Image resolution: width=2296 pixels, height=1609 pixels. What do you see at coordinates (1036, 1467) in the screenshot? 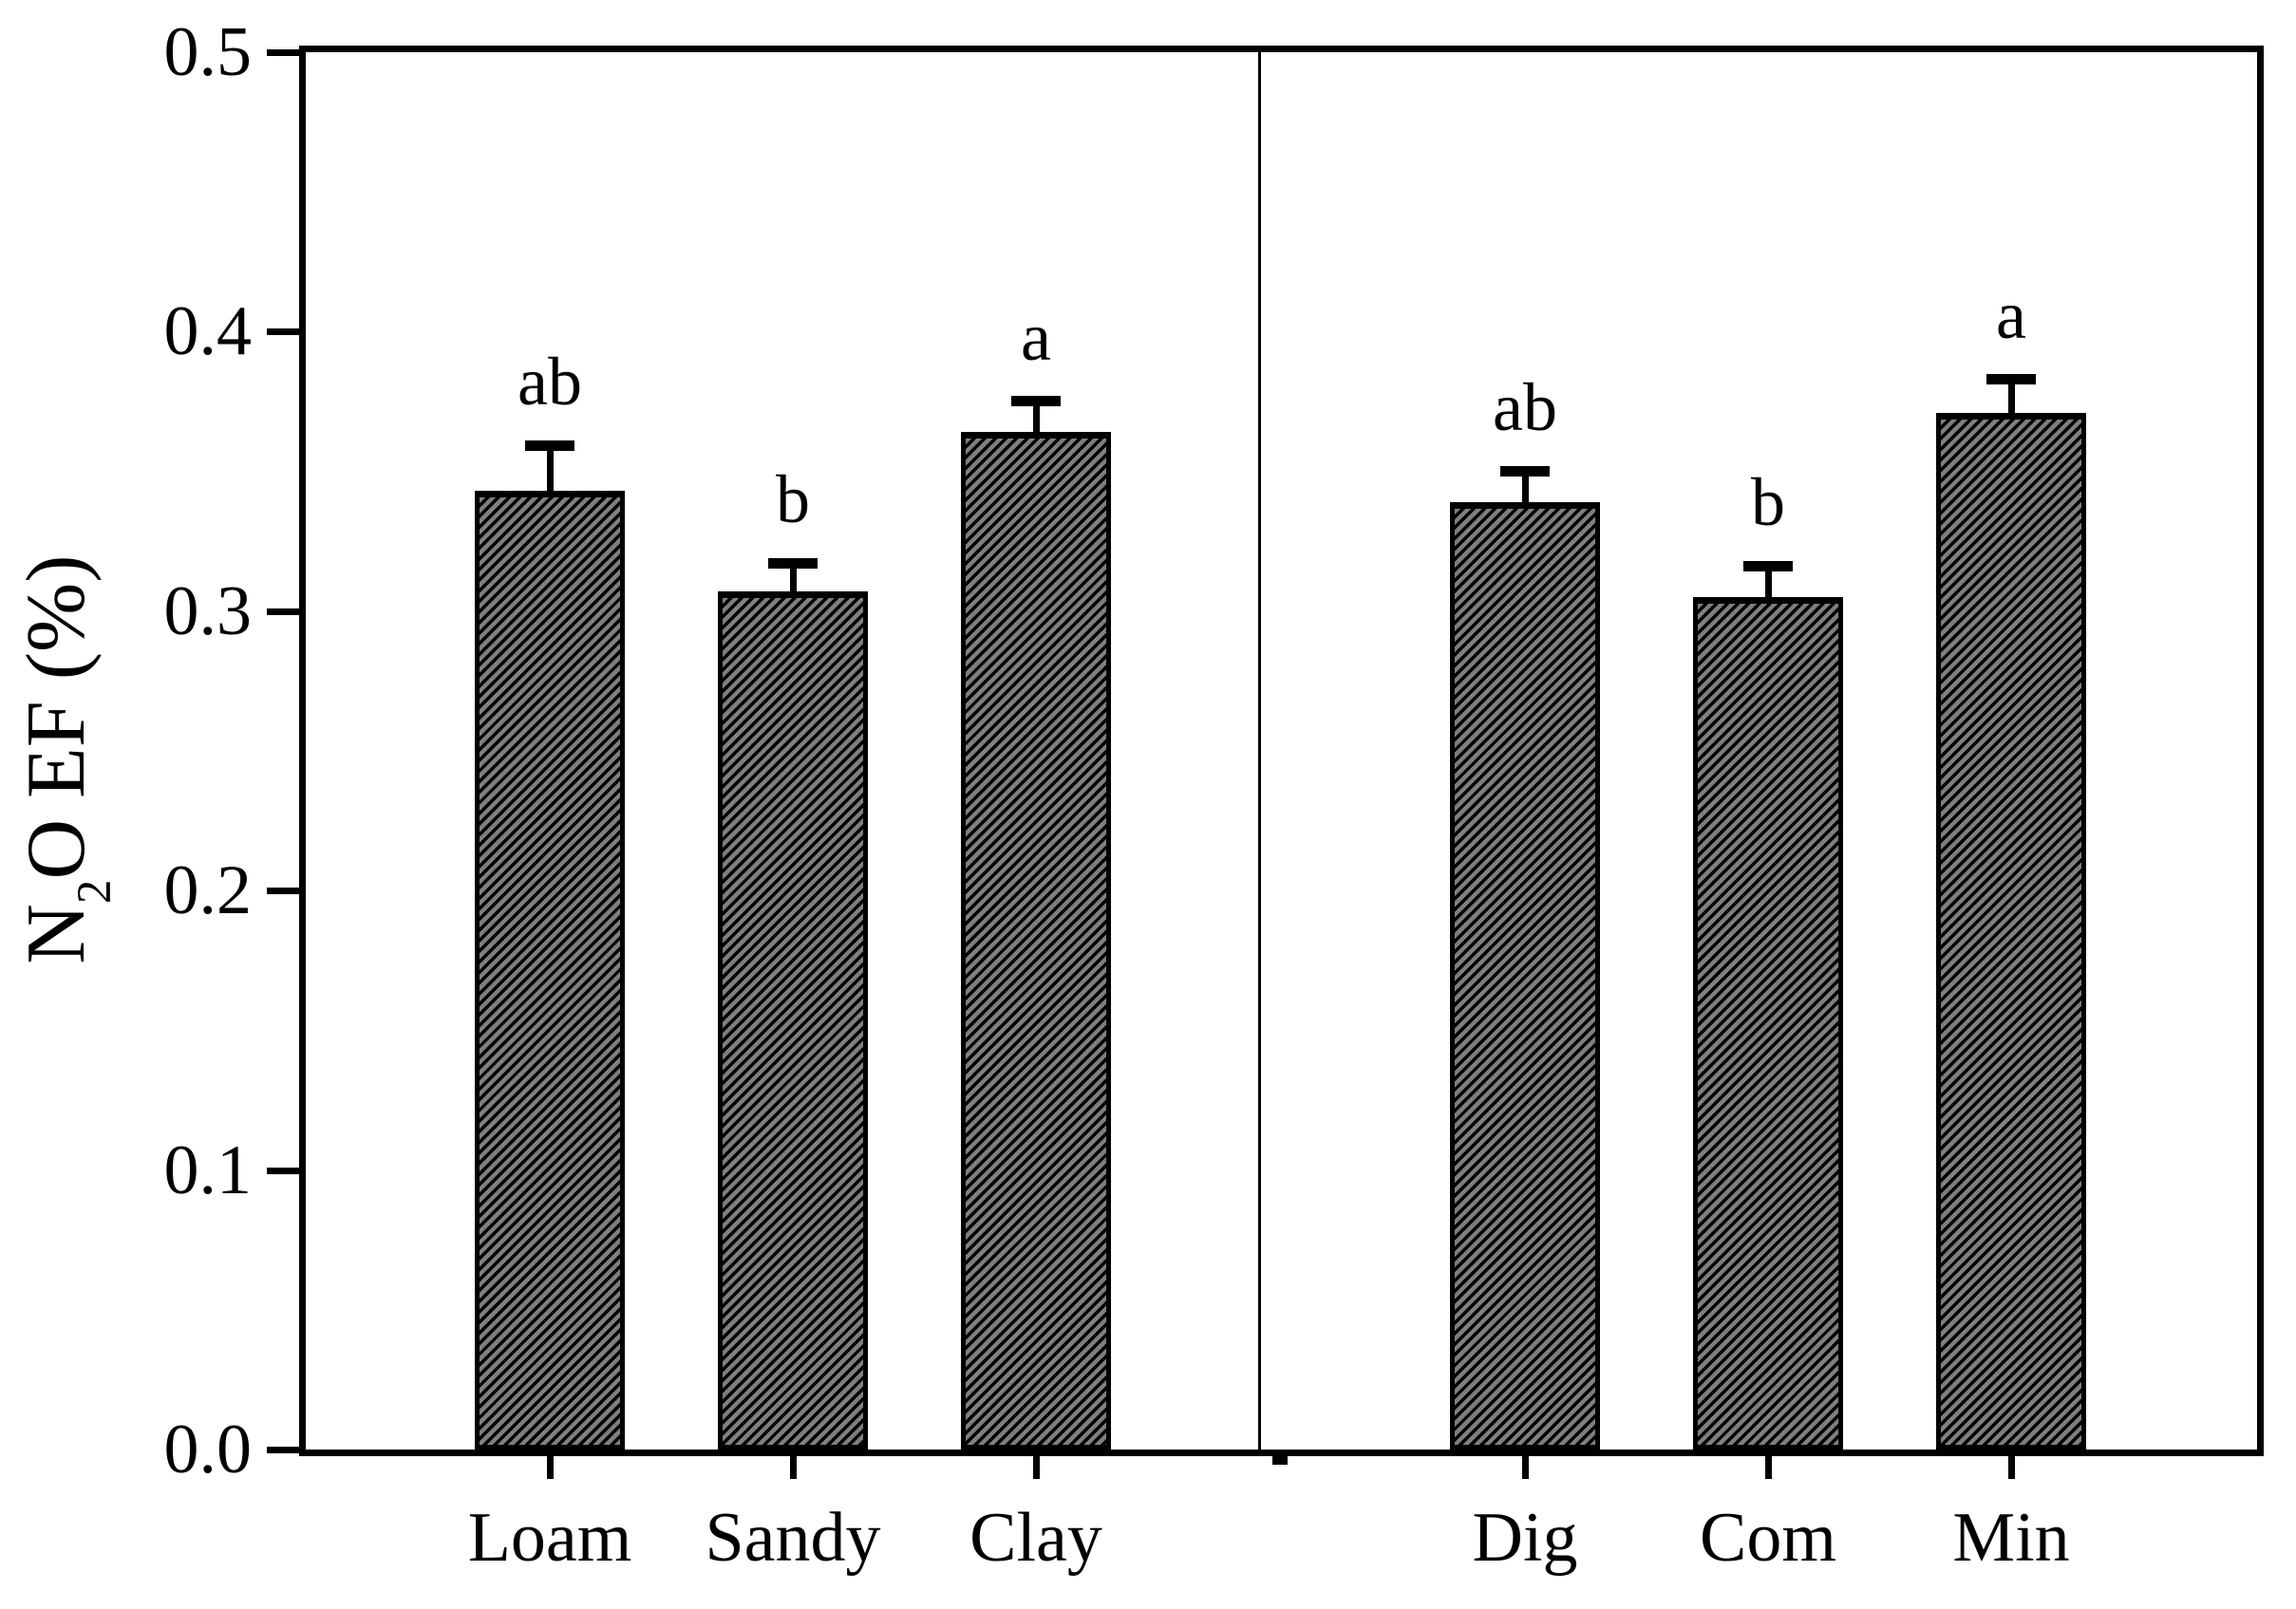
I see `x-axis-tick-clay` at bounding box center [1036, 1467].